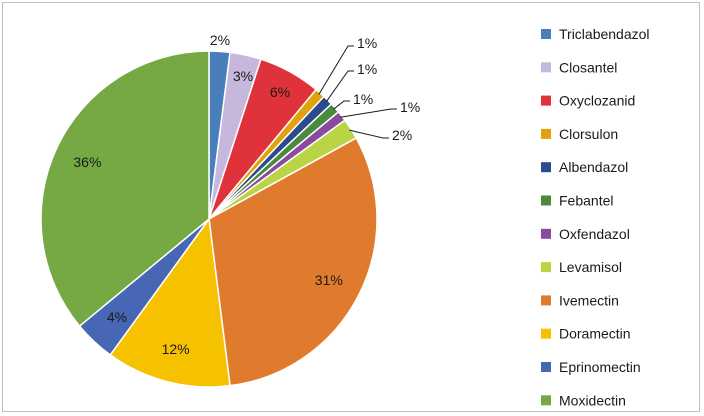 Image resolution: width=704 pixels, height=416 pixels. I want to click on legend-swatch-febantel, so click(546, 200).